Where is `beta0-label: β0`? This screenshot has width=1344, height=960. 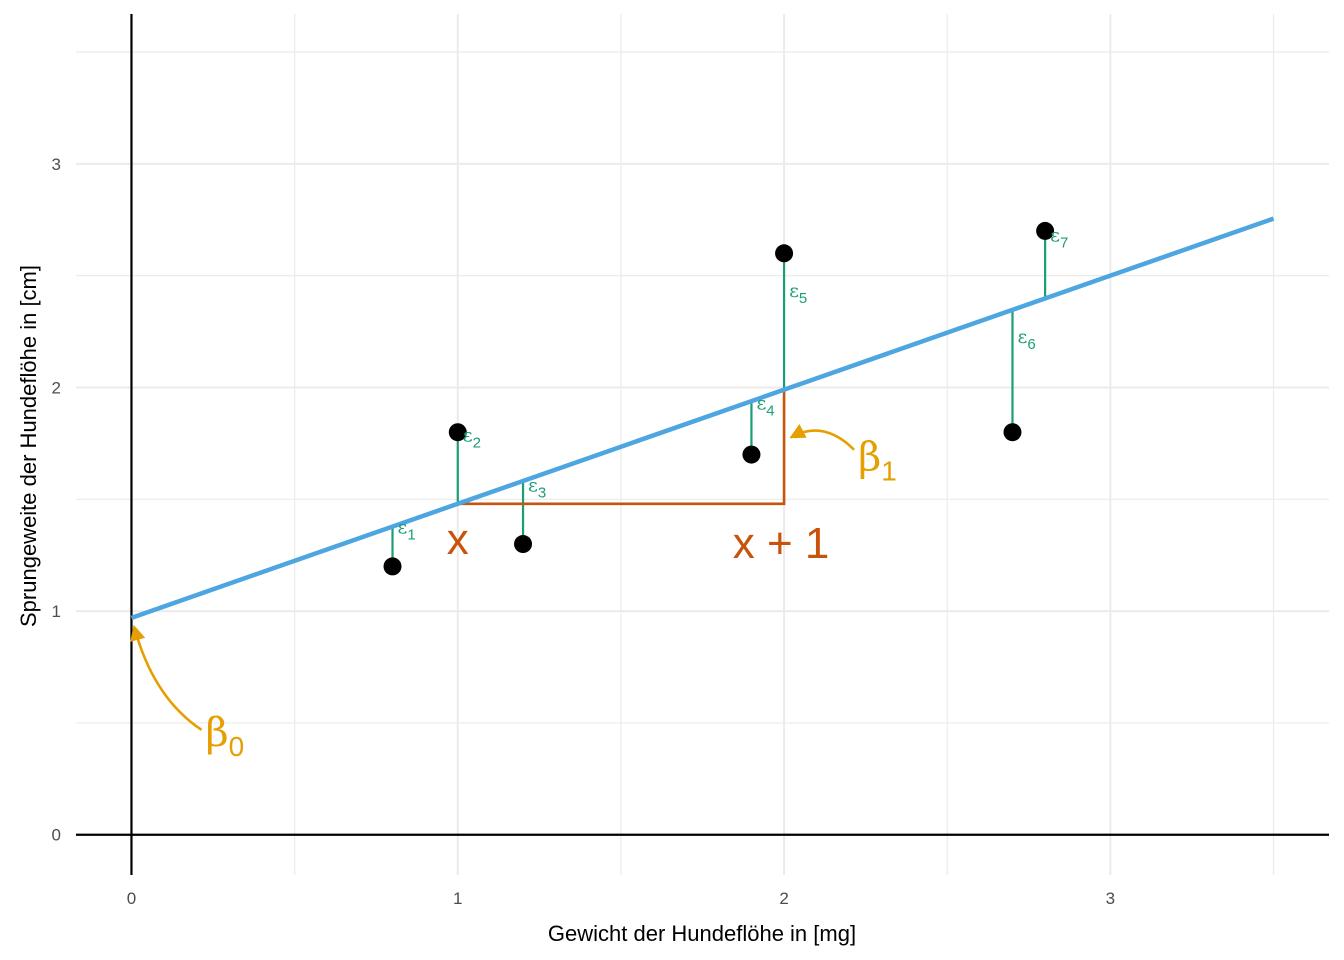 beta0-label: β0 is located at coordinates (224, 736).